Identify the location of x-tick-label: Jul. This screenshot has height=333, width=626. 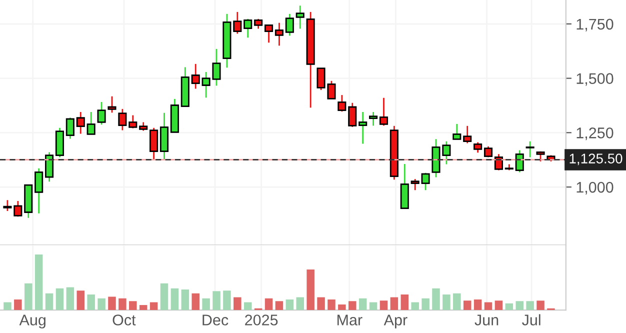
(531, 320).